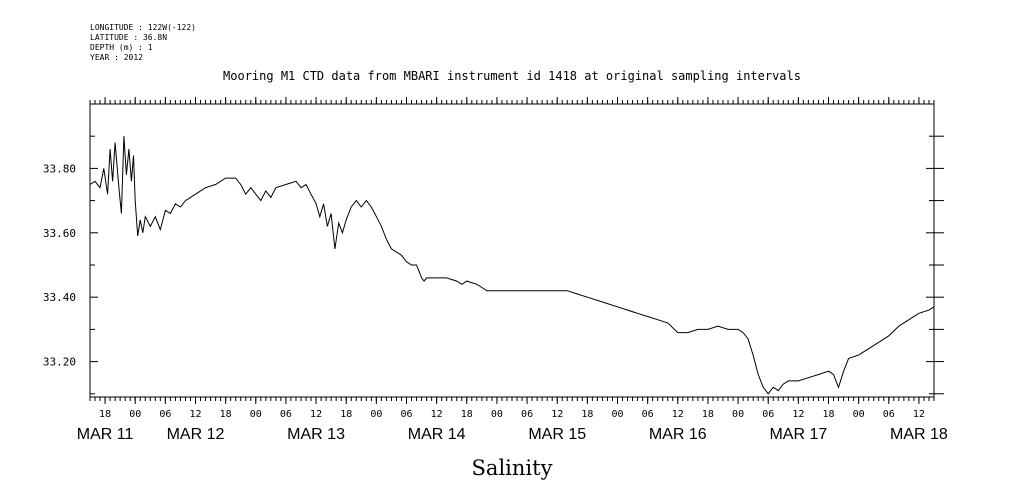  What do you see at coordinates (557, 434) in the screenshot?
I see `x-day-label: MAR 15` at bounding box center [557, 434].